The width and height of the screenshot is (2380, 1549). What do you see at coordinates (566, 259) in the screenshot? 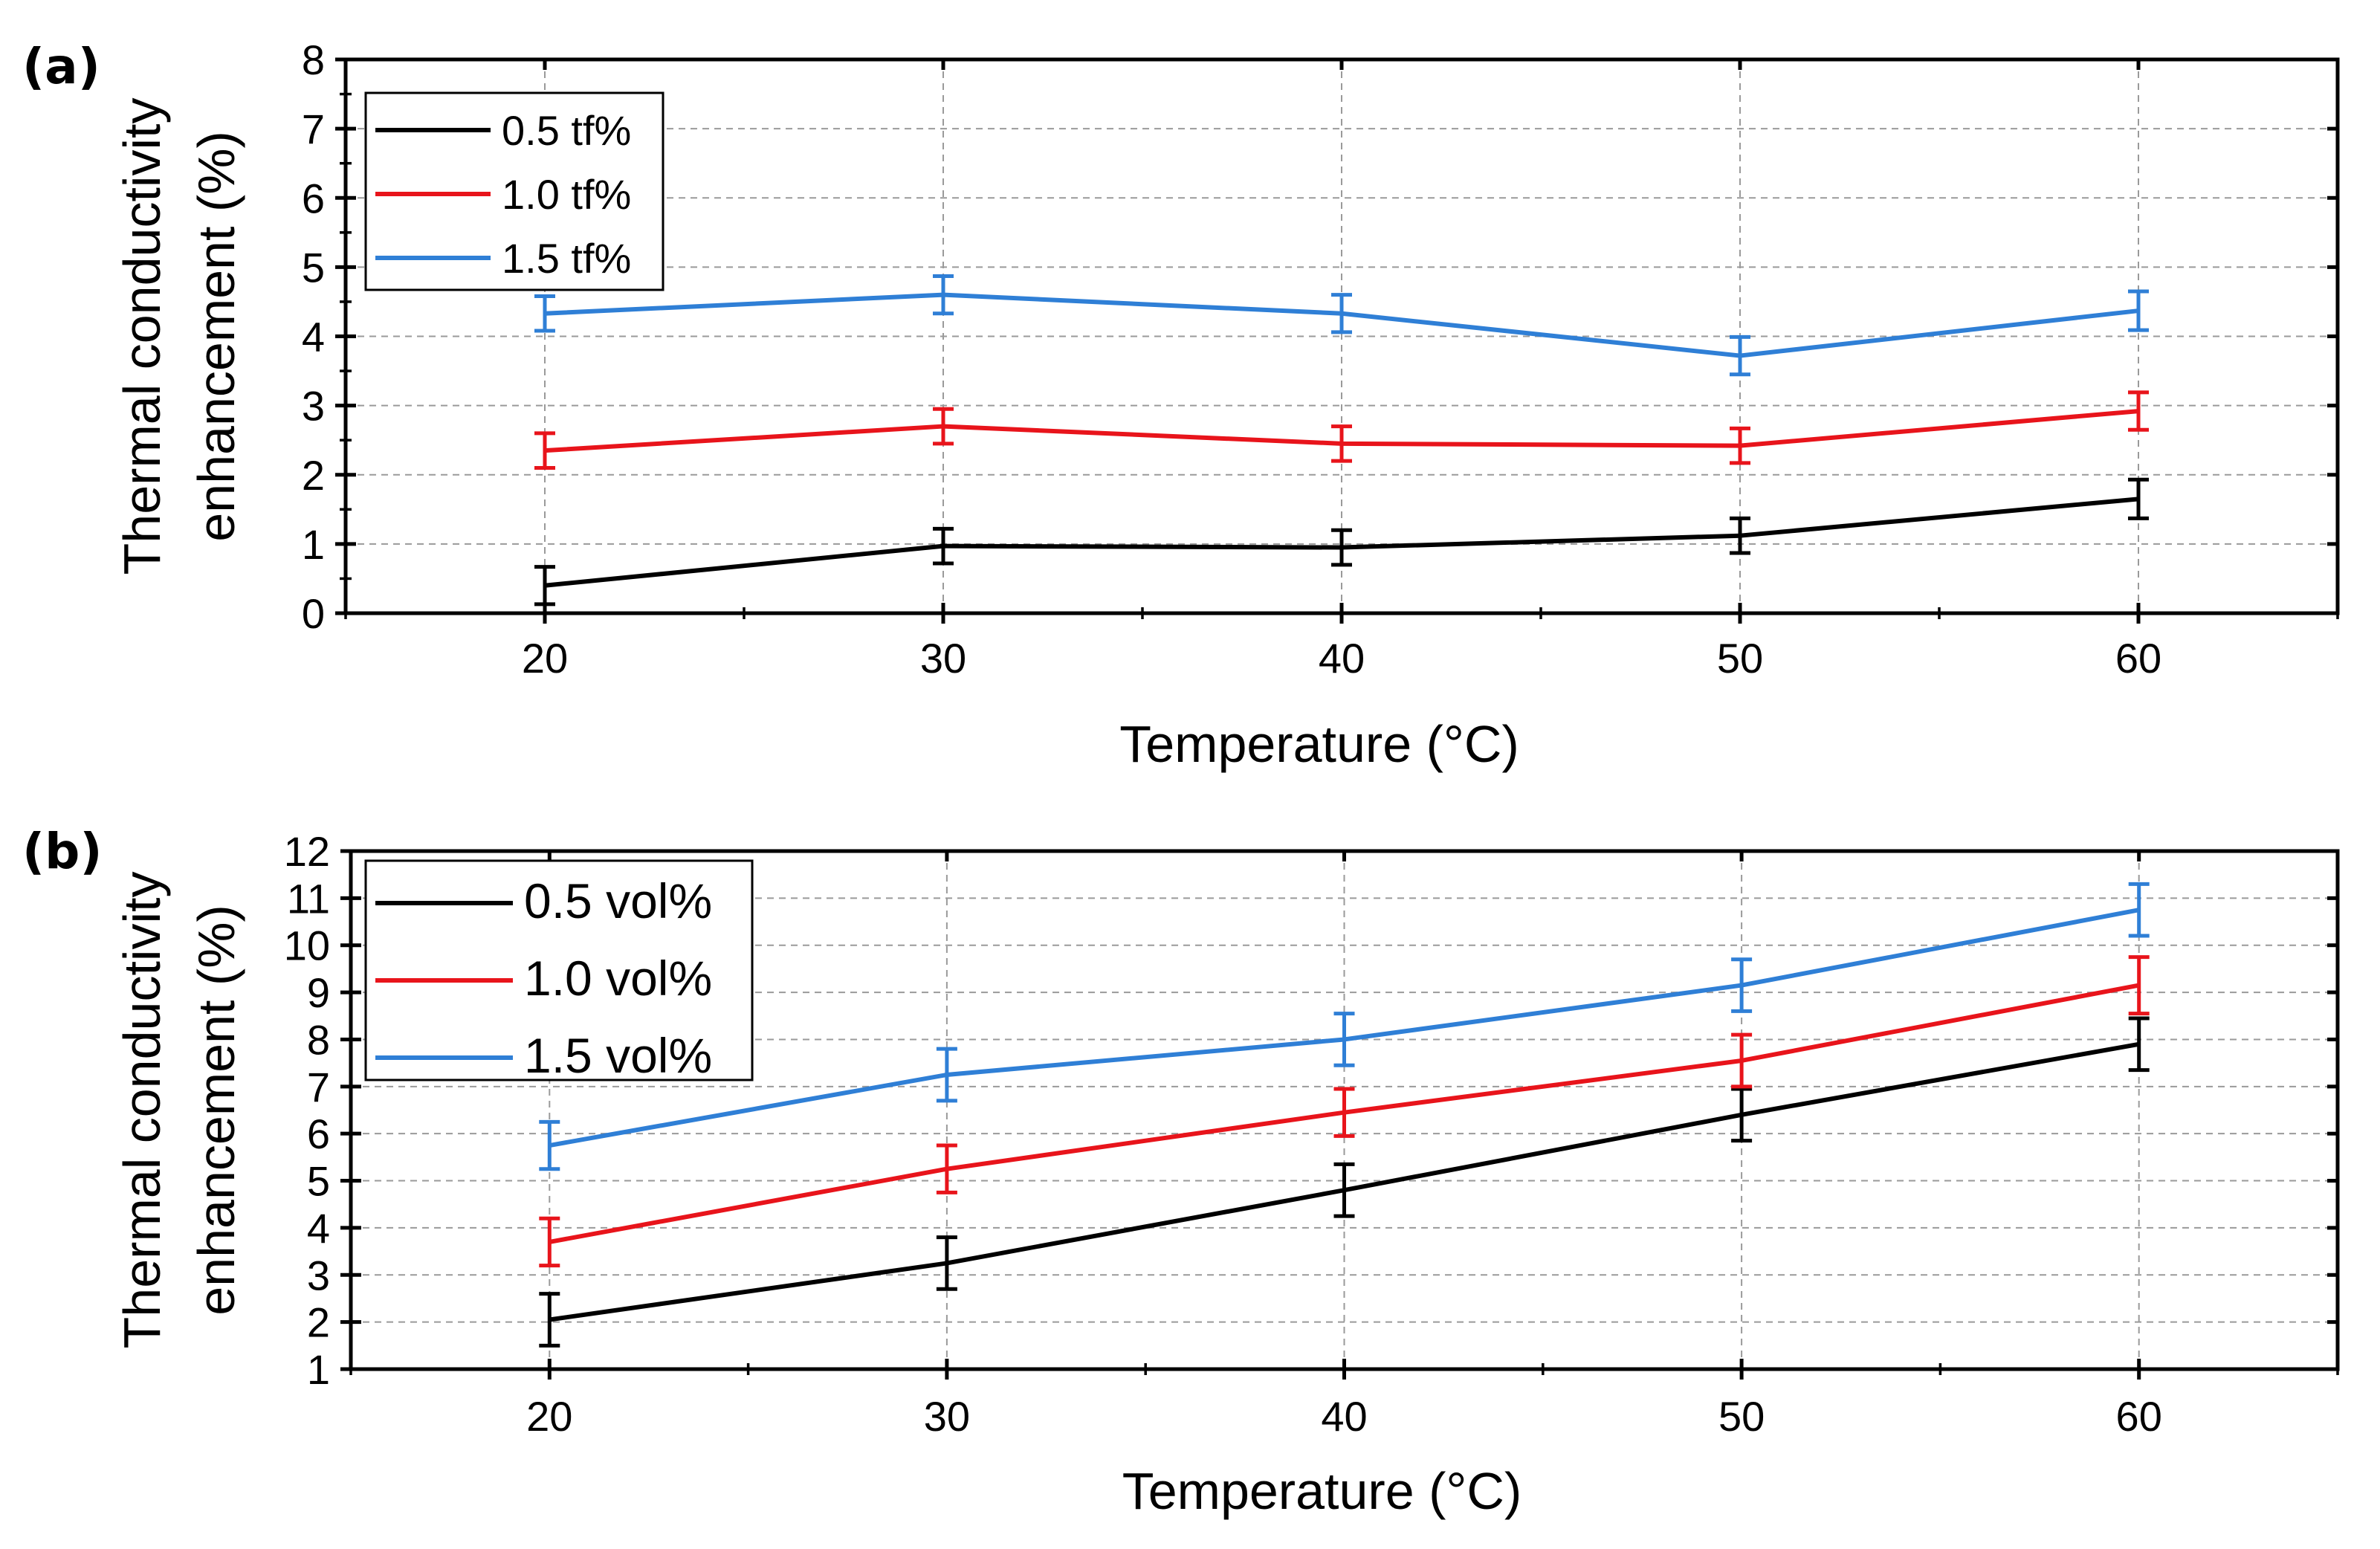
I see `legend-label: 1.5 tf%` at bounding box center [566, 259].